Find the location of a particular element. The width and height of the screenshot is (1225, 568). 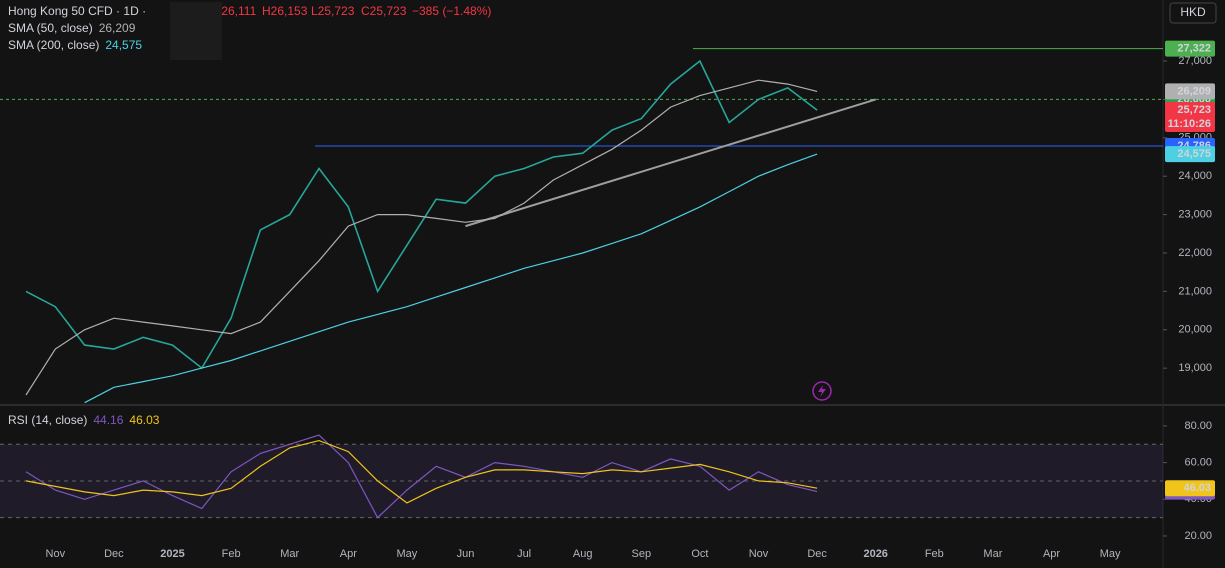

y-tick-label: 80.00 is located at coordinates (1198, 426).